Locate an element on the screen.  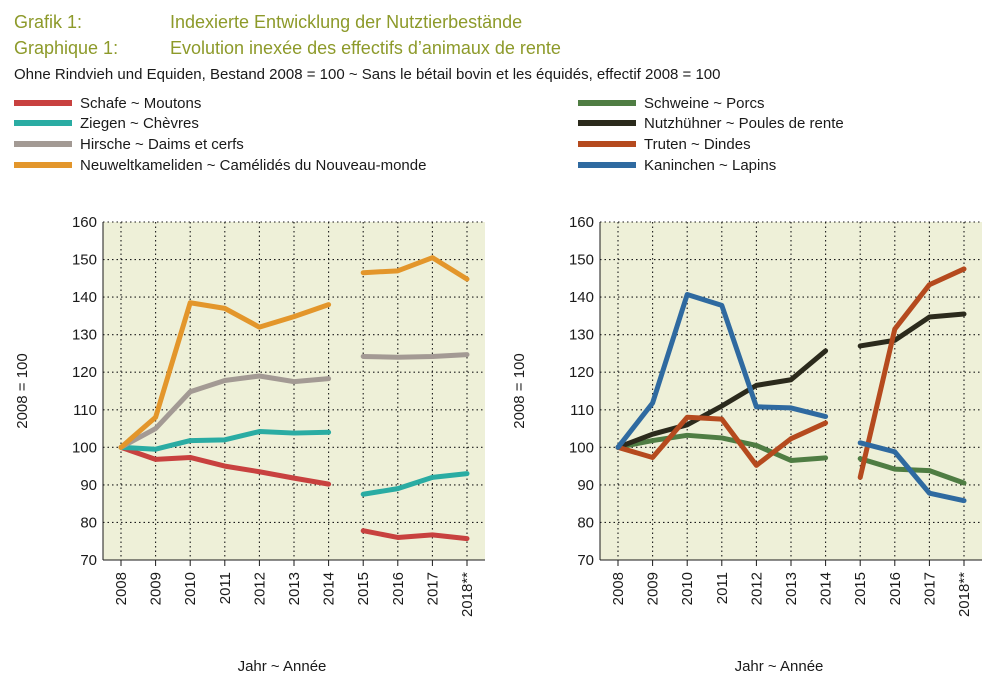
legend-label: Hirsche ~ Daims et cerfs is located at coordinates (162, 144).